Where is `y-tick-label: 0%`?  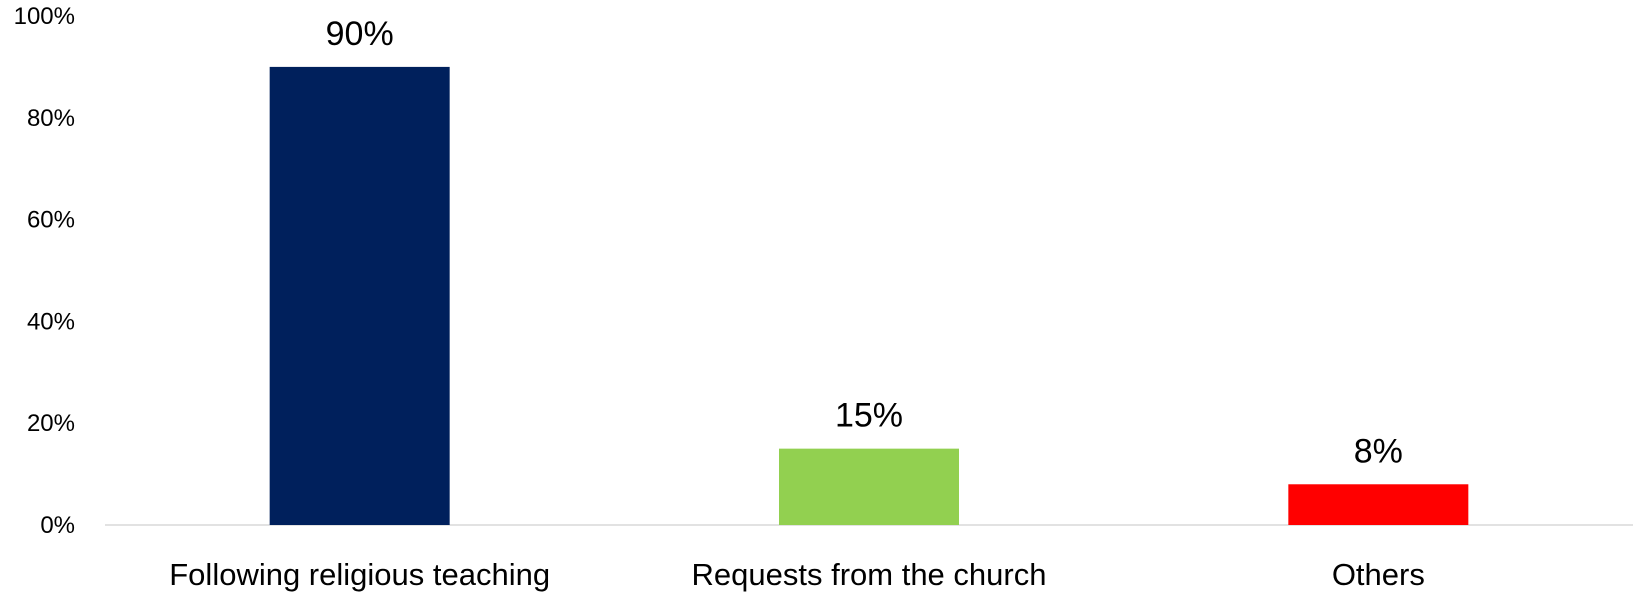
y-tick-label: 0% is located at coordinates (57, 525).